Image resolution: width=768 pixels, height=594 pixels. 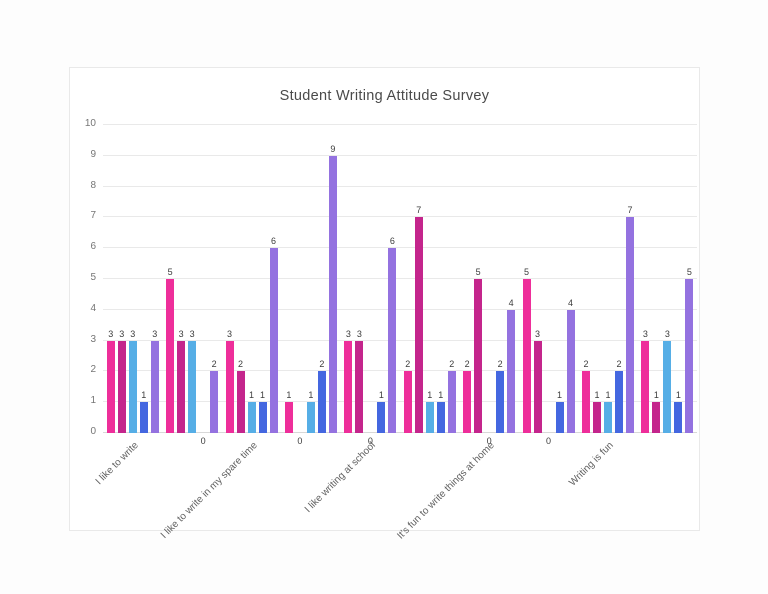 I want to click on bar-value-label: 5, so click(x=689, y=272).